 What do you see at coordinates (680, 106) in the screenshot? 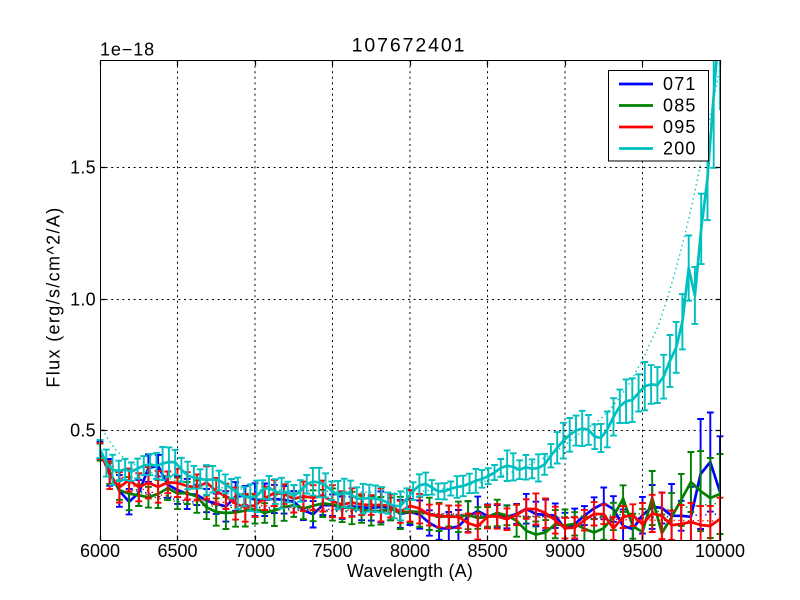
I see `svg-text: 085` at bounding box center [680, 106].